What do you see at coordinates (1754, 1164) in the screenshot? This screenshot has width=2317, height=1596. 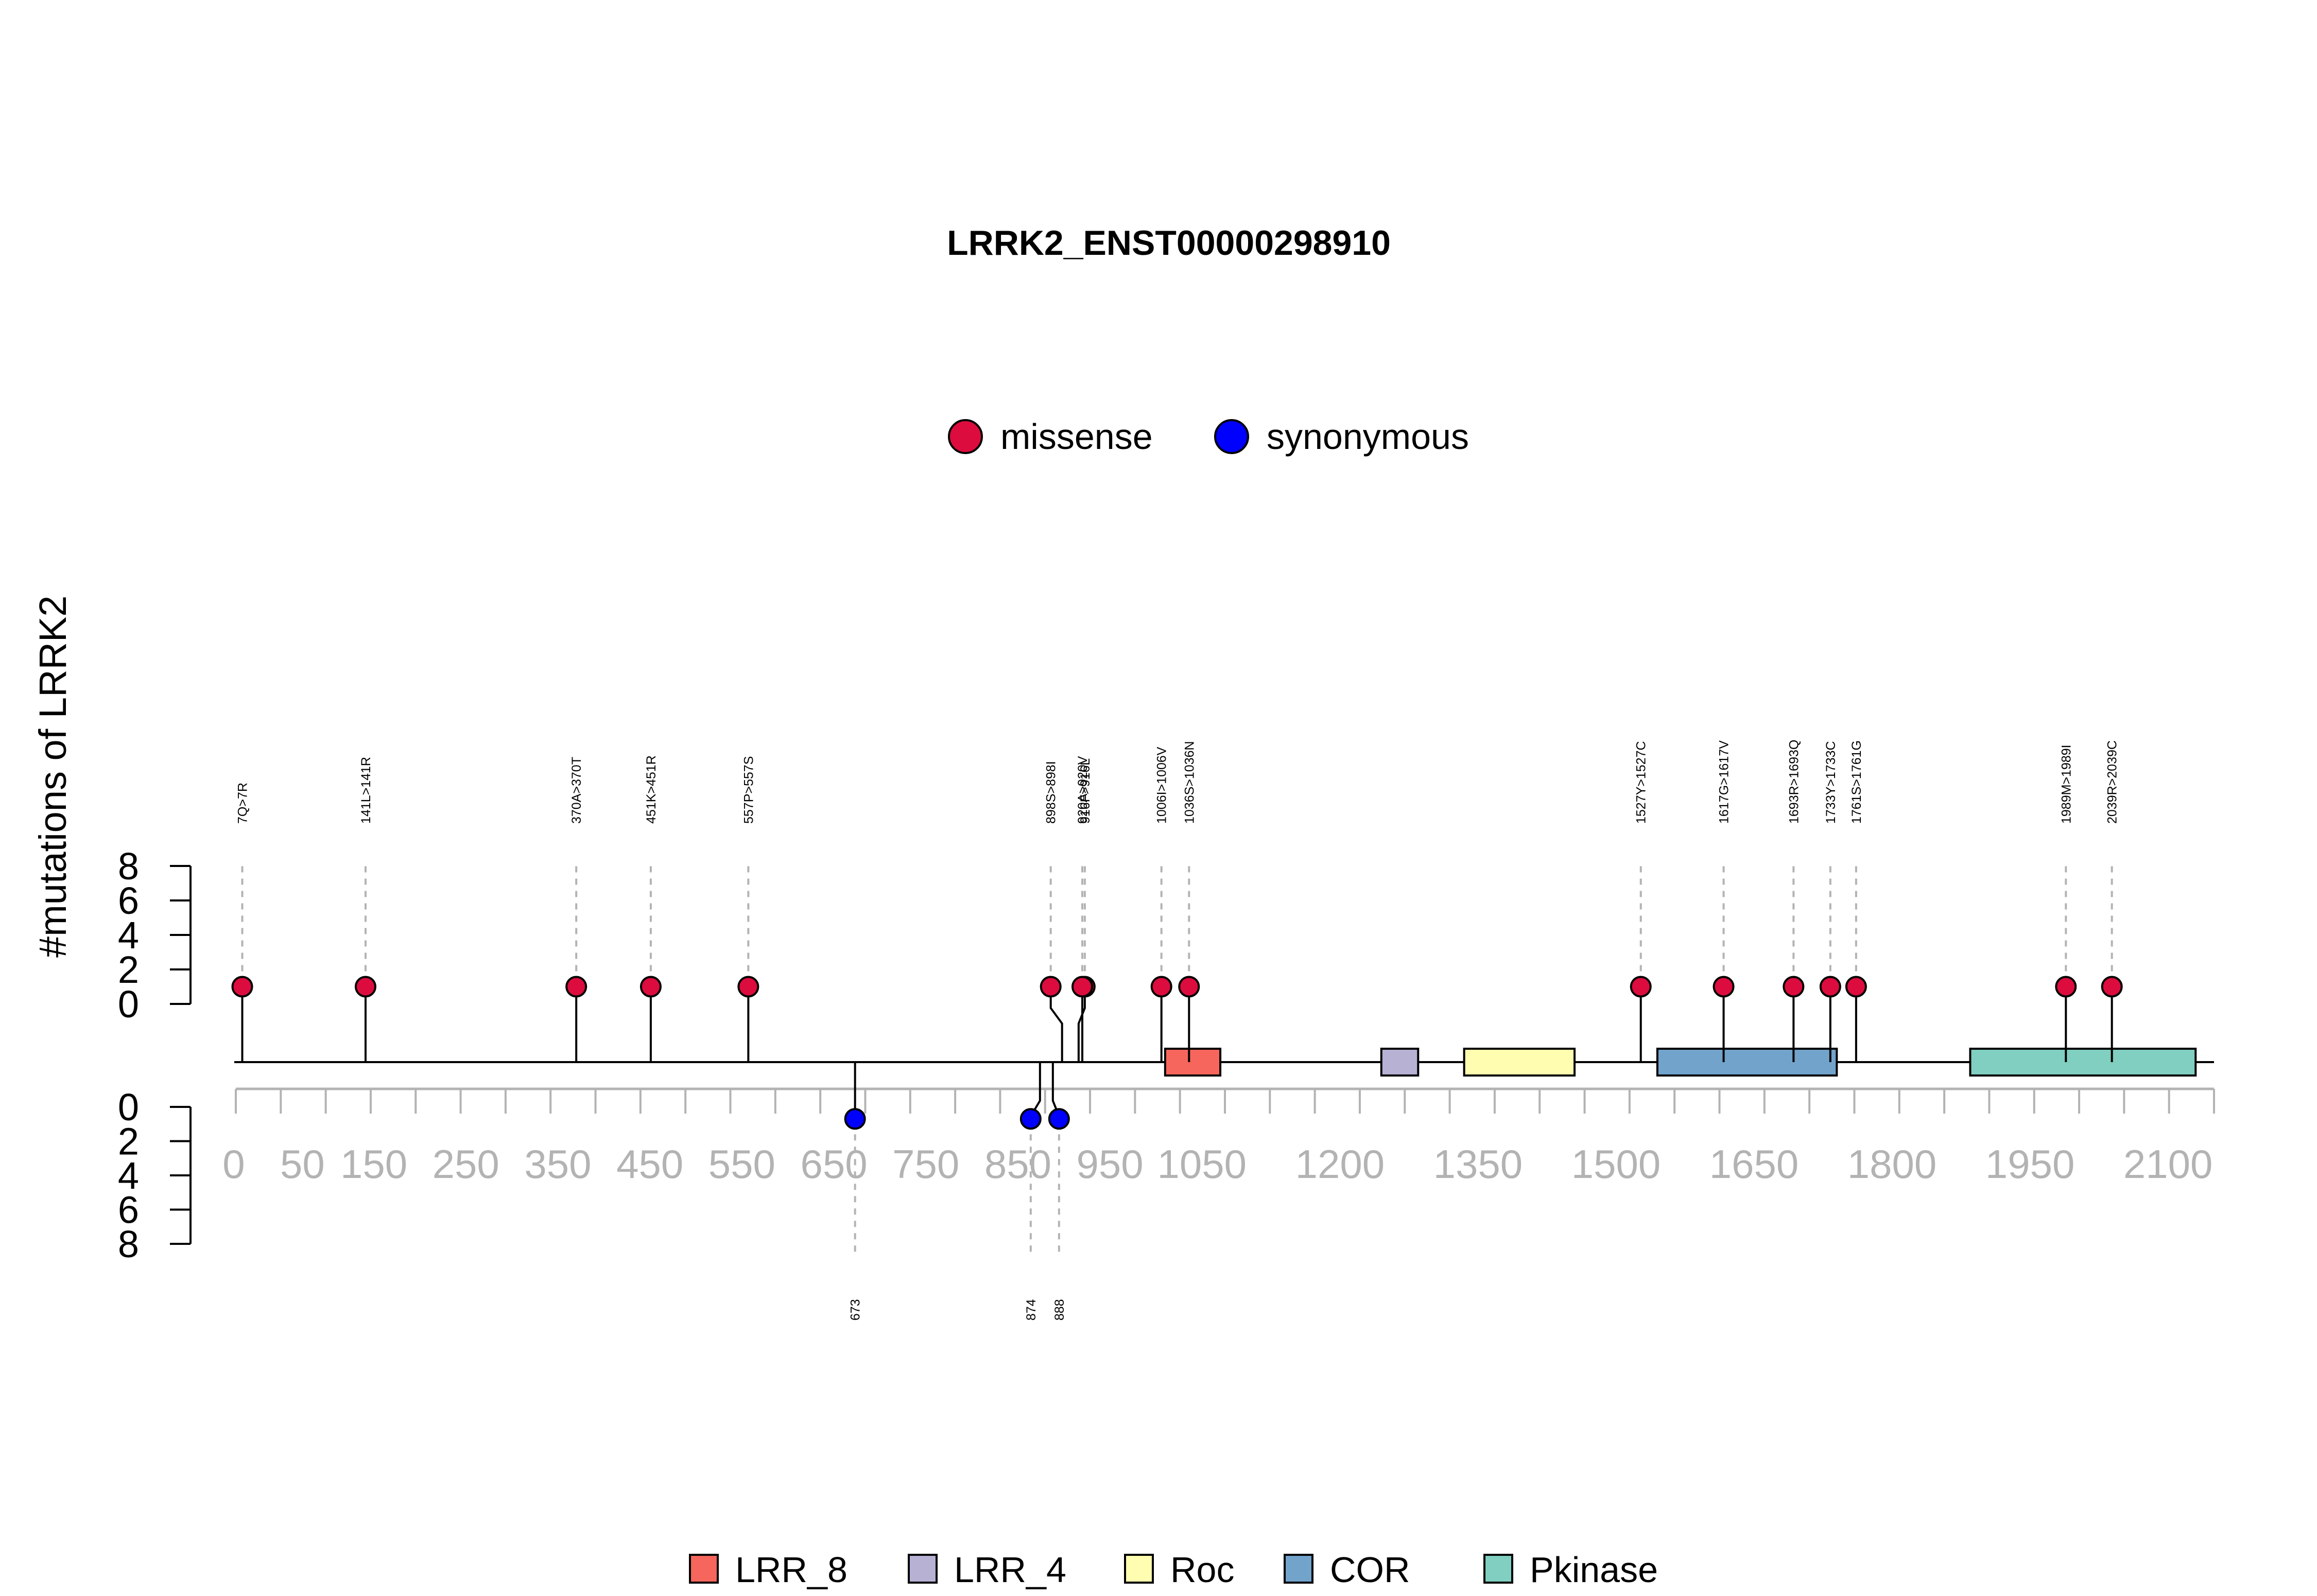 I see `x-tick-label: 1650` at bounding box center [1754, 1164].